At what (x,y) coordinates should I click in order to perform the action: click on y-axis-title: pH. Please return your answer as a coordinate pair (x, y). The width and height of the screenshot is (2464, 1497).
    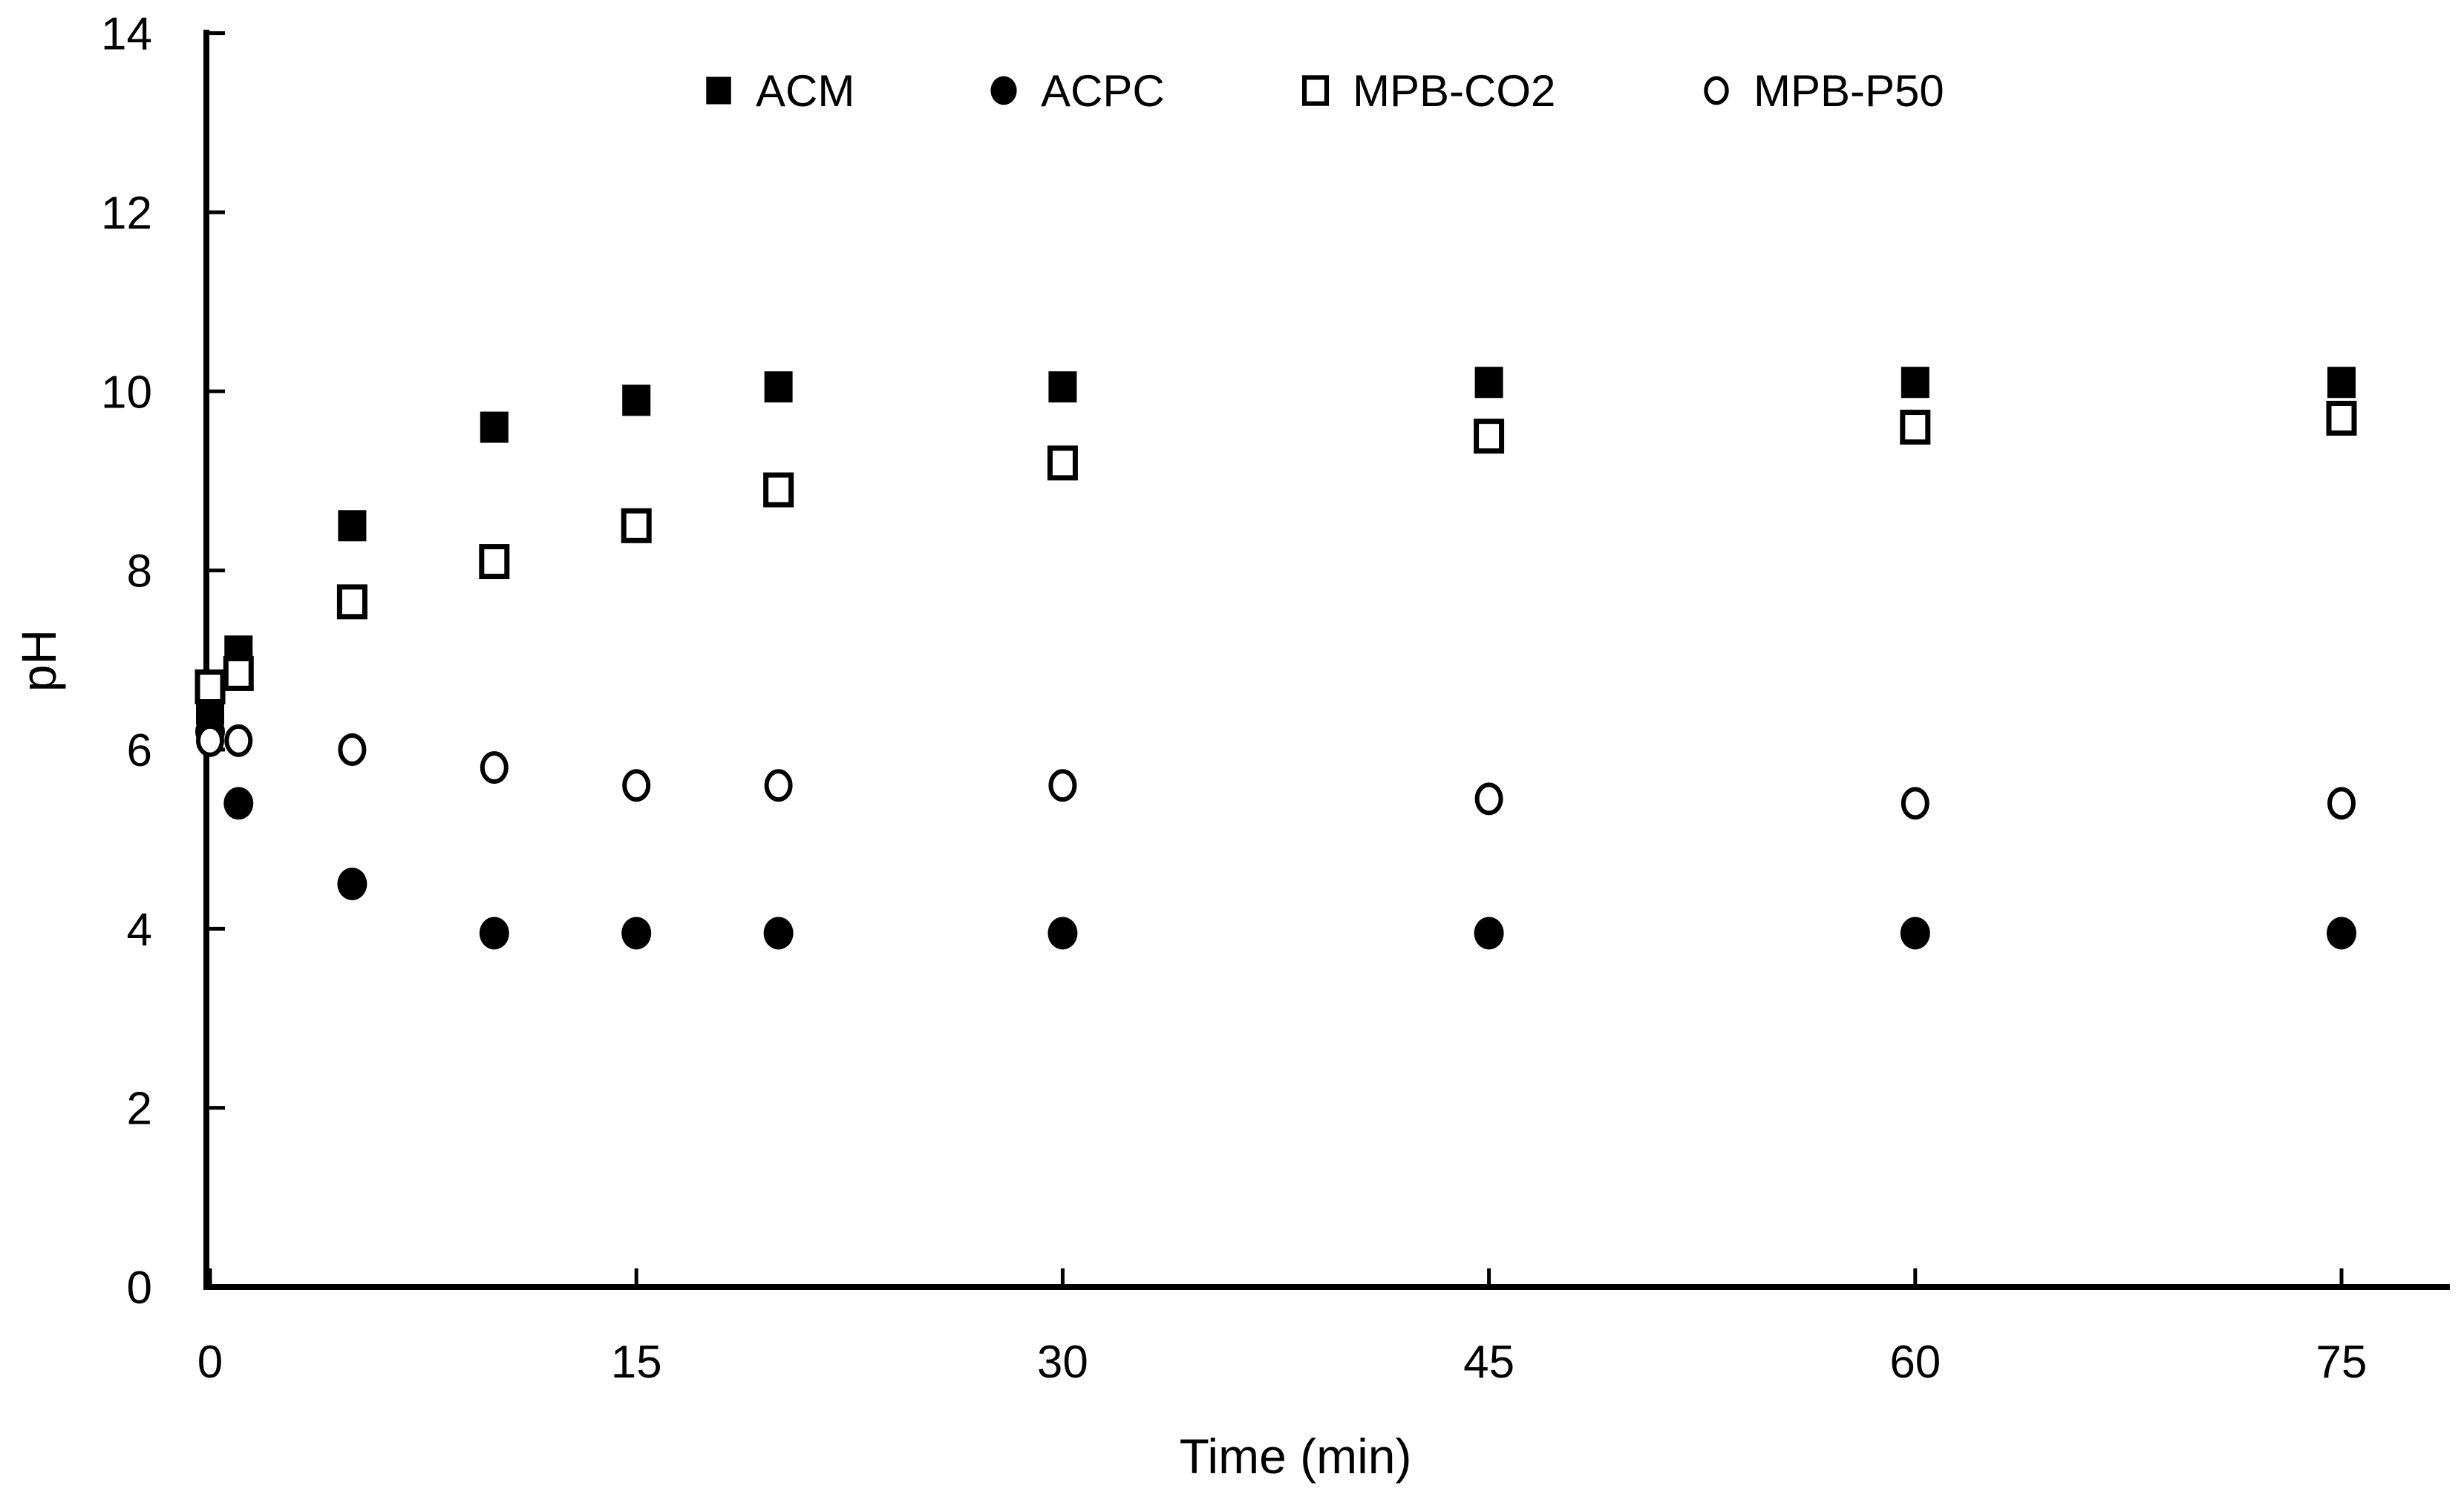
    Looking at the image, I should click on (38, 660).